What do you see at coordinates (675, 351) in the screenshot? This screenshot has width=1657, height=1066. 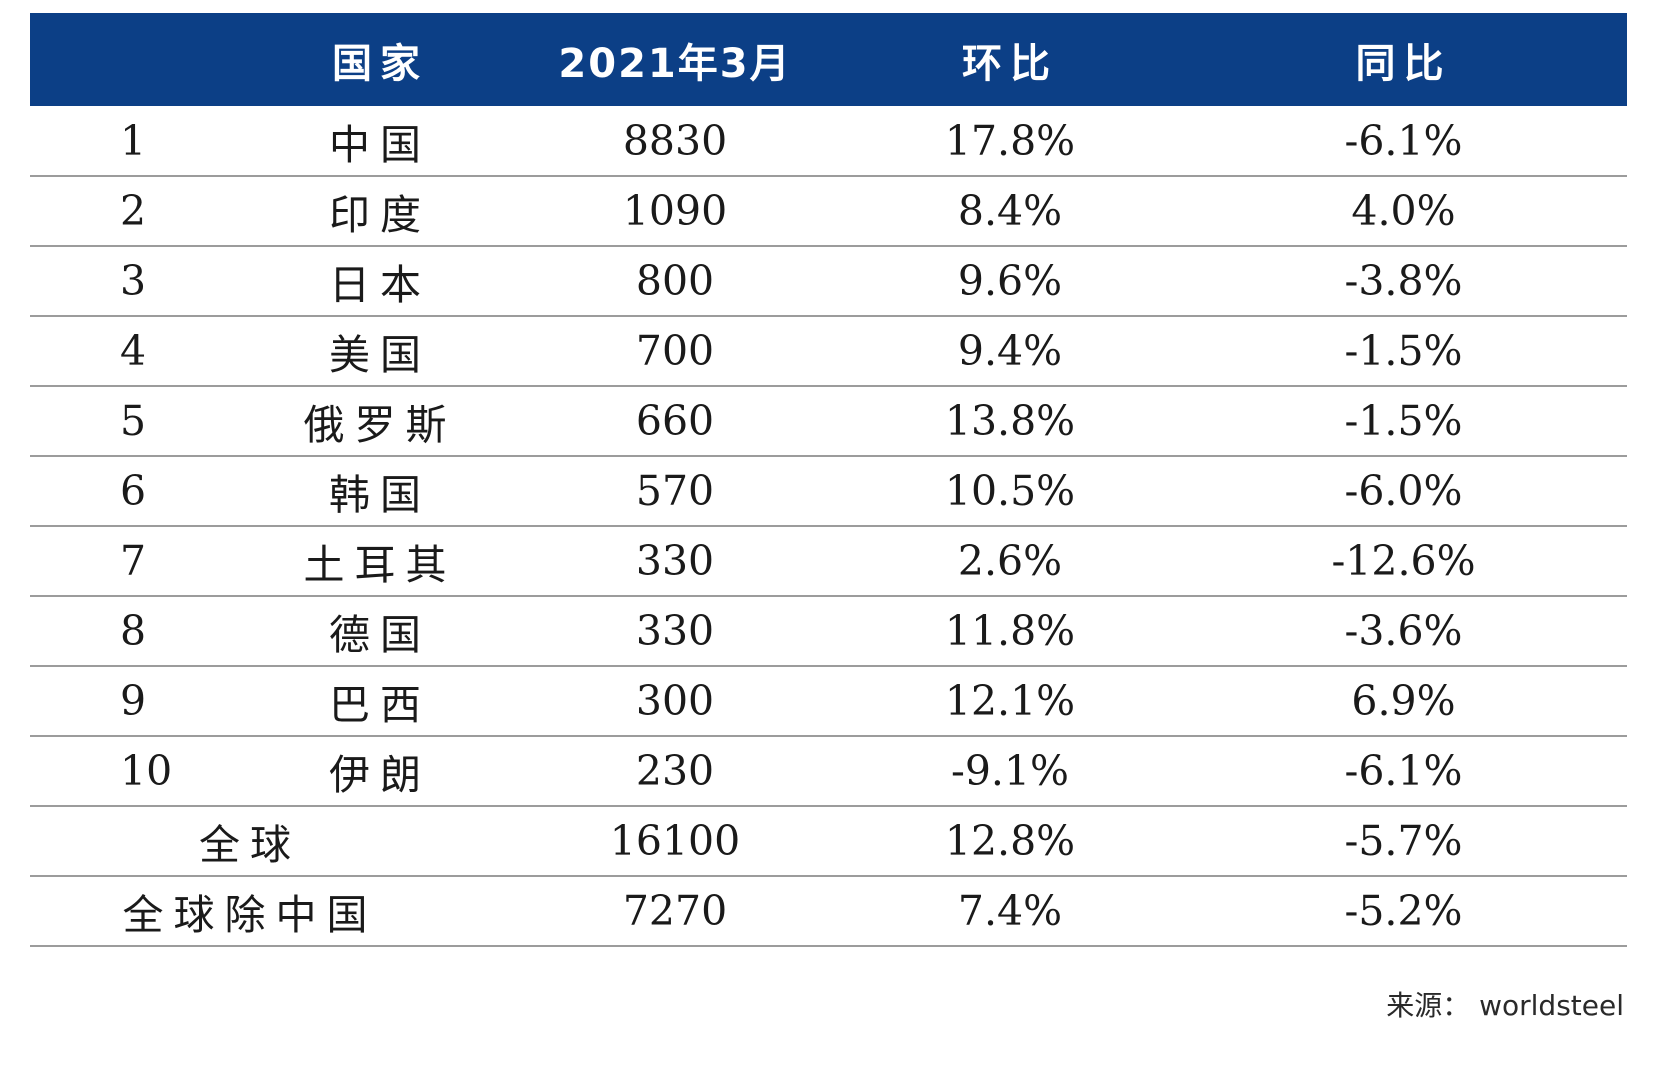 I see `volume-cell: 700` at bounding box center [675, 351].